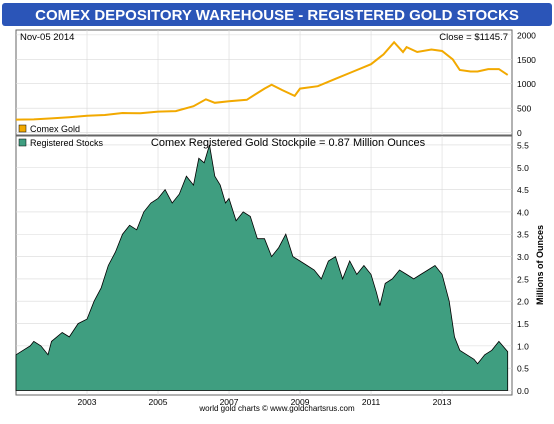 The width and height of the screenshot is (554, 424). I want to click on x-tick-label: 2005, so click(158, 402).